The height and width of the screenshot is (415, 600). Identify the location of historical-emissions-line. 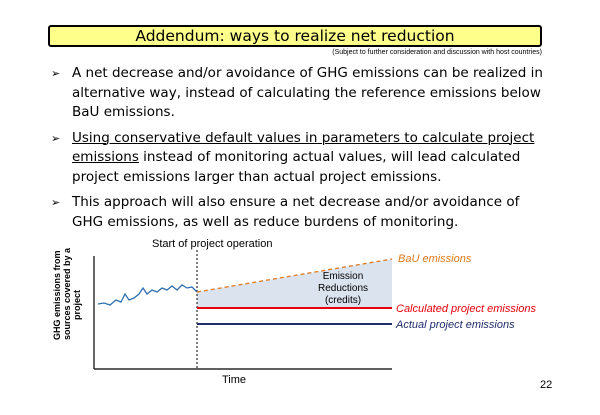
(147, 295).